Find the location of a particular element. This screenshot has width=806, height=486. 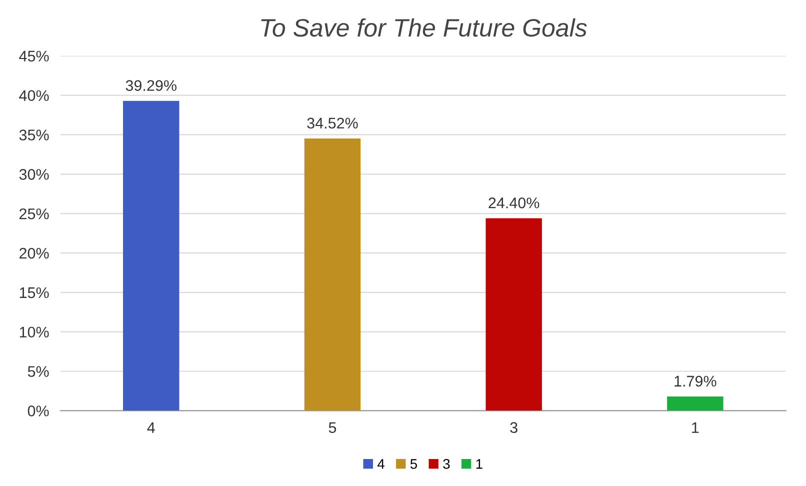

data-label: 34.52% is located at coordinates (332, 123).